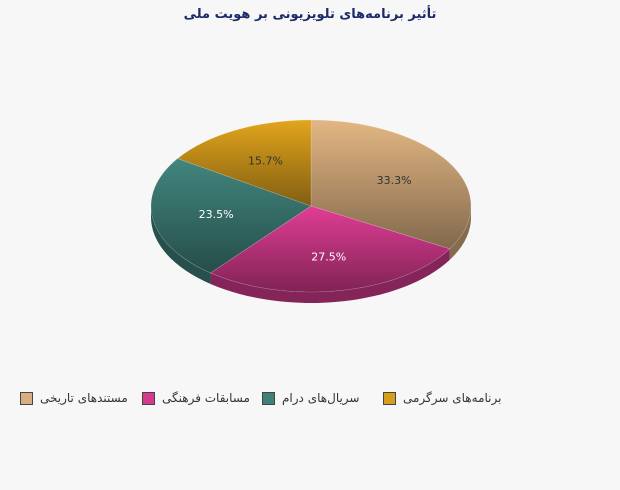  What do you see at coordinates (206, 398) in the screenshot?
I see `legend-label: مسابقات فرهنگی` at bounding box center [206, 398].